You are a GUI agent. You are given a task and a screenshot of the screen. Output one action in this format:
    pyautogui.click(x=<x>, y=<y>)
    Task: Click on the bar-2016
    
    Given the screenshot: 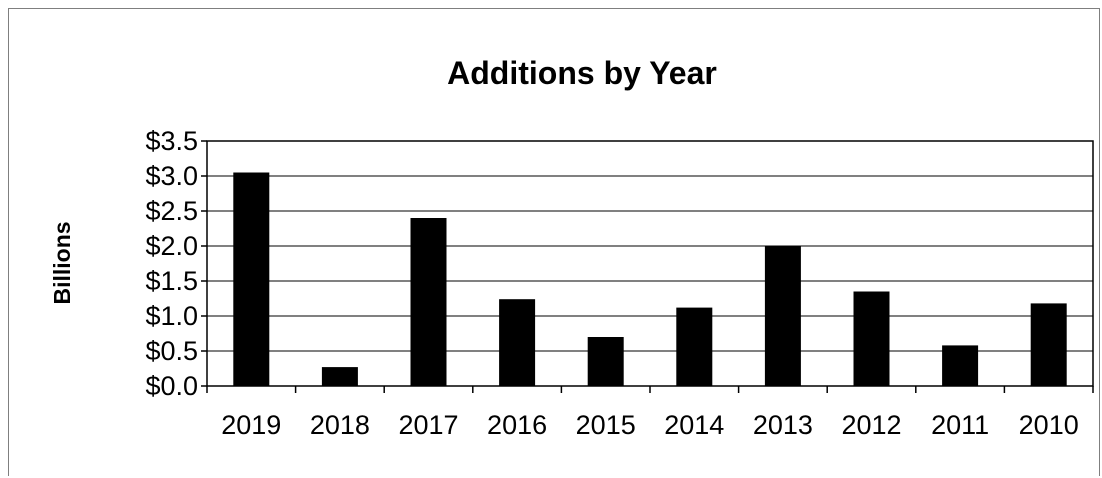 What is the action you would take?
    pyautogui.click(x=517, y=342)
    